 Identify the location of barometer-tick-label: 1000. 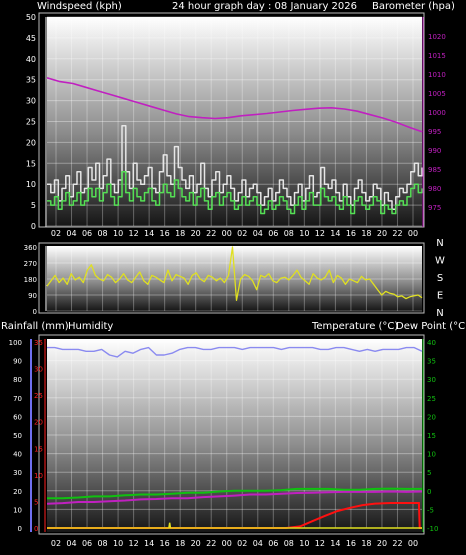
(437, 113).